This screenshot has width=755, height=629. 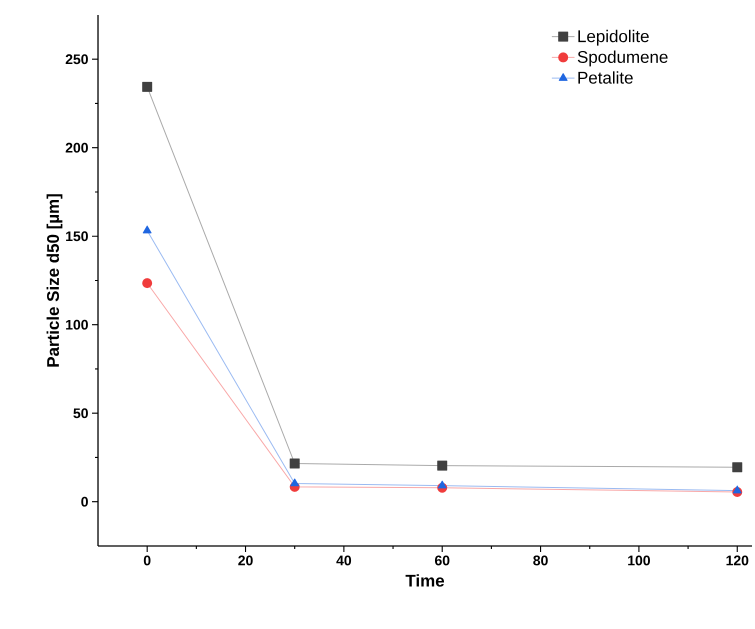 What do you see at coordinates (344, 560) in the screenshot?
I see `x-tick-label: 40` at bounding box center [344, 560].